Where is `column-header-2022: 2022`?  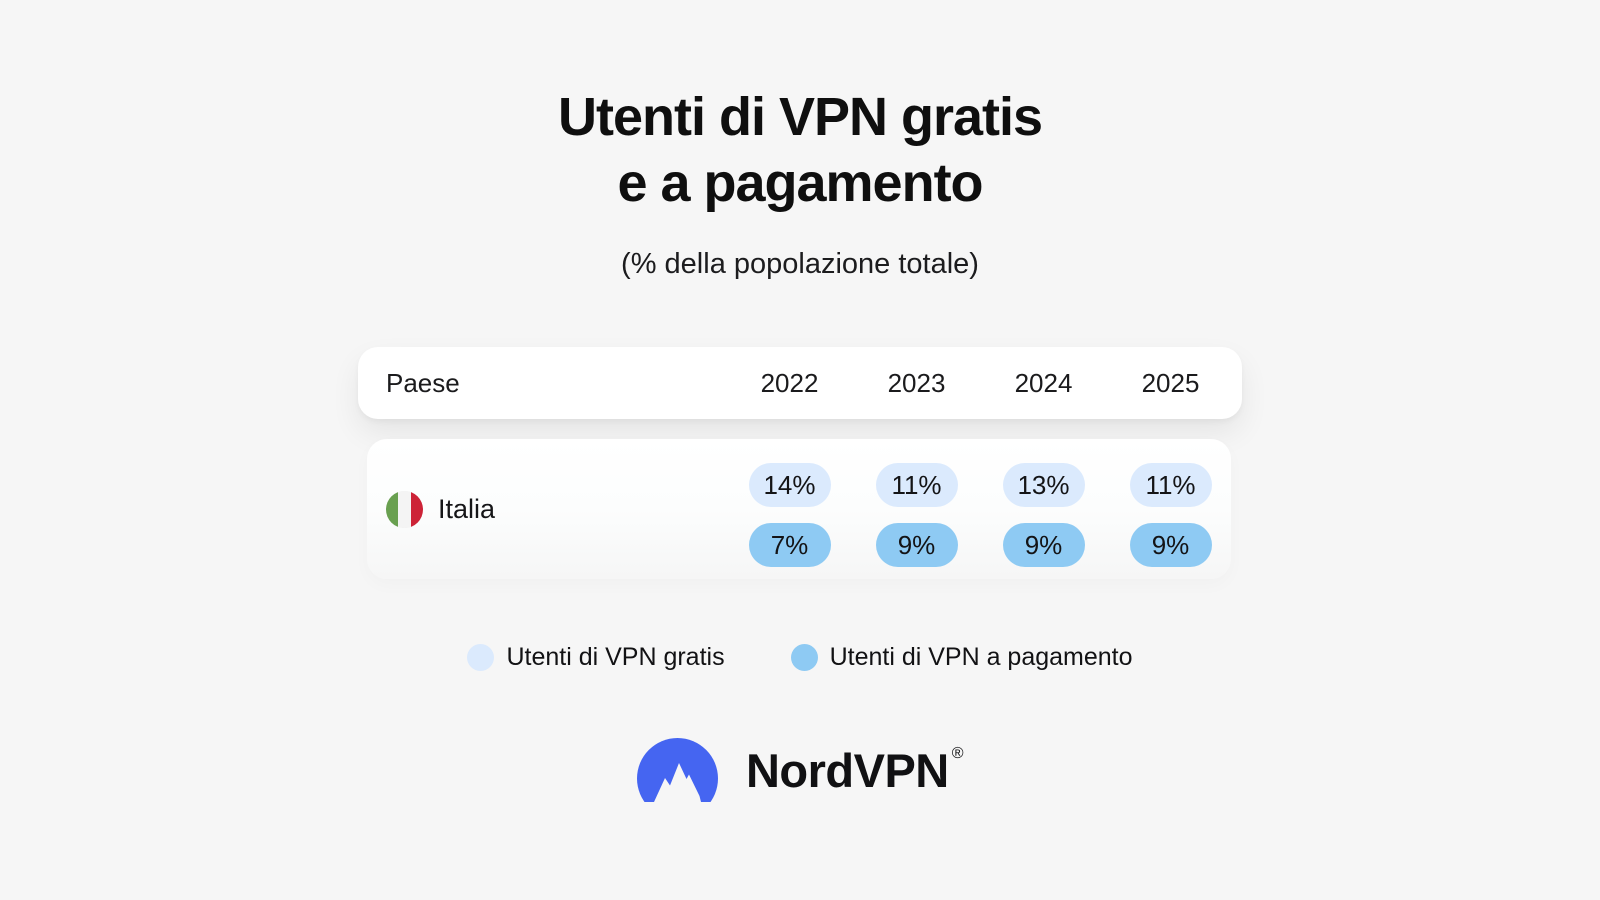 column-header-2022: 2022 is located at coordinates (789, 382).